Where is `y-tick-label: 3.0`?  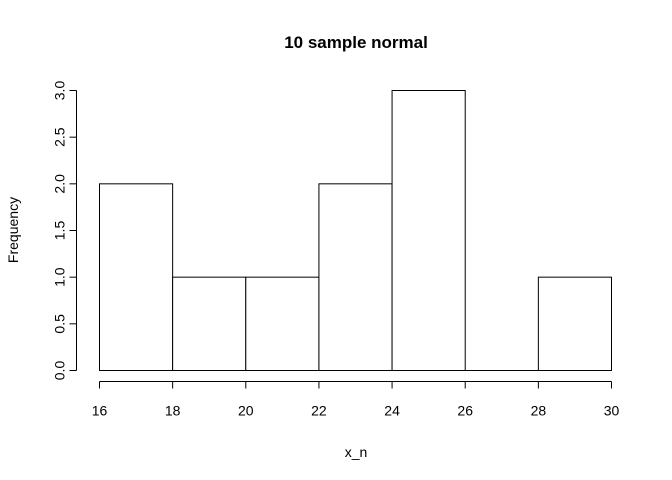
y-tick-label: 3.0 is located at coordinates (60, 91).